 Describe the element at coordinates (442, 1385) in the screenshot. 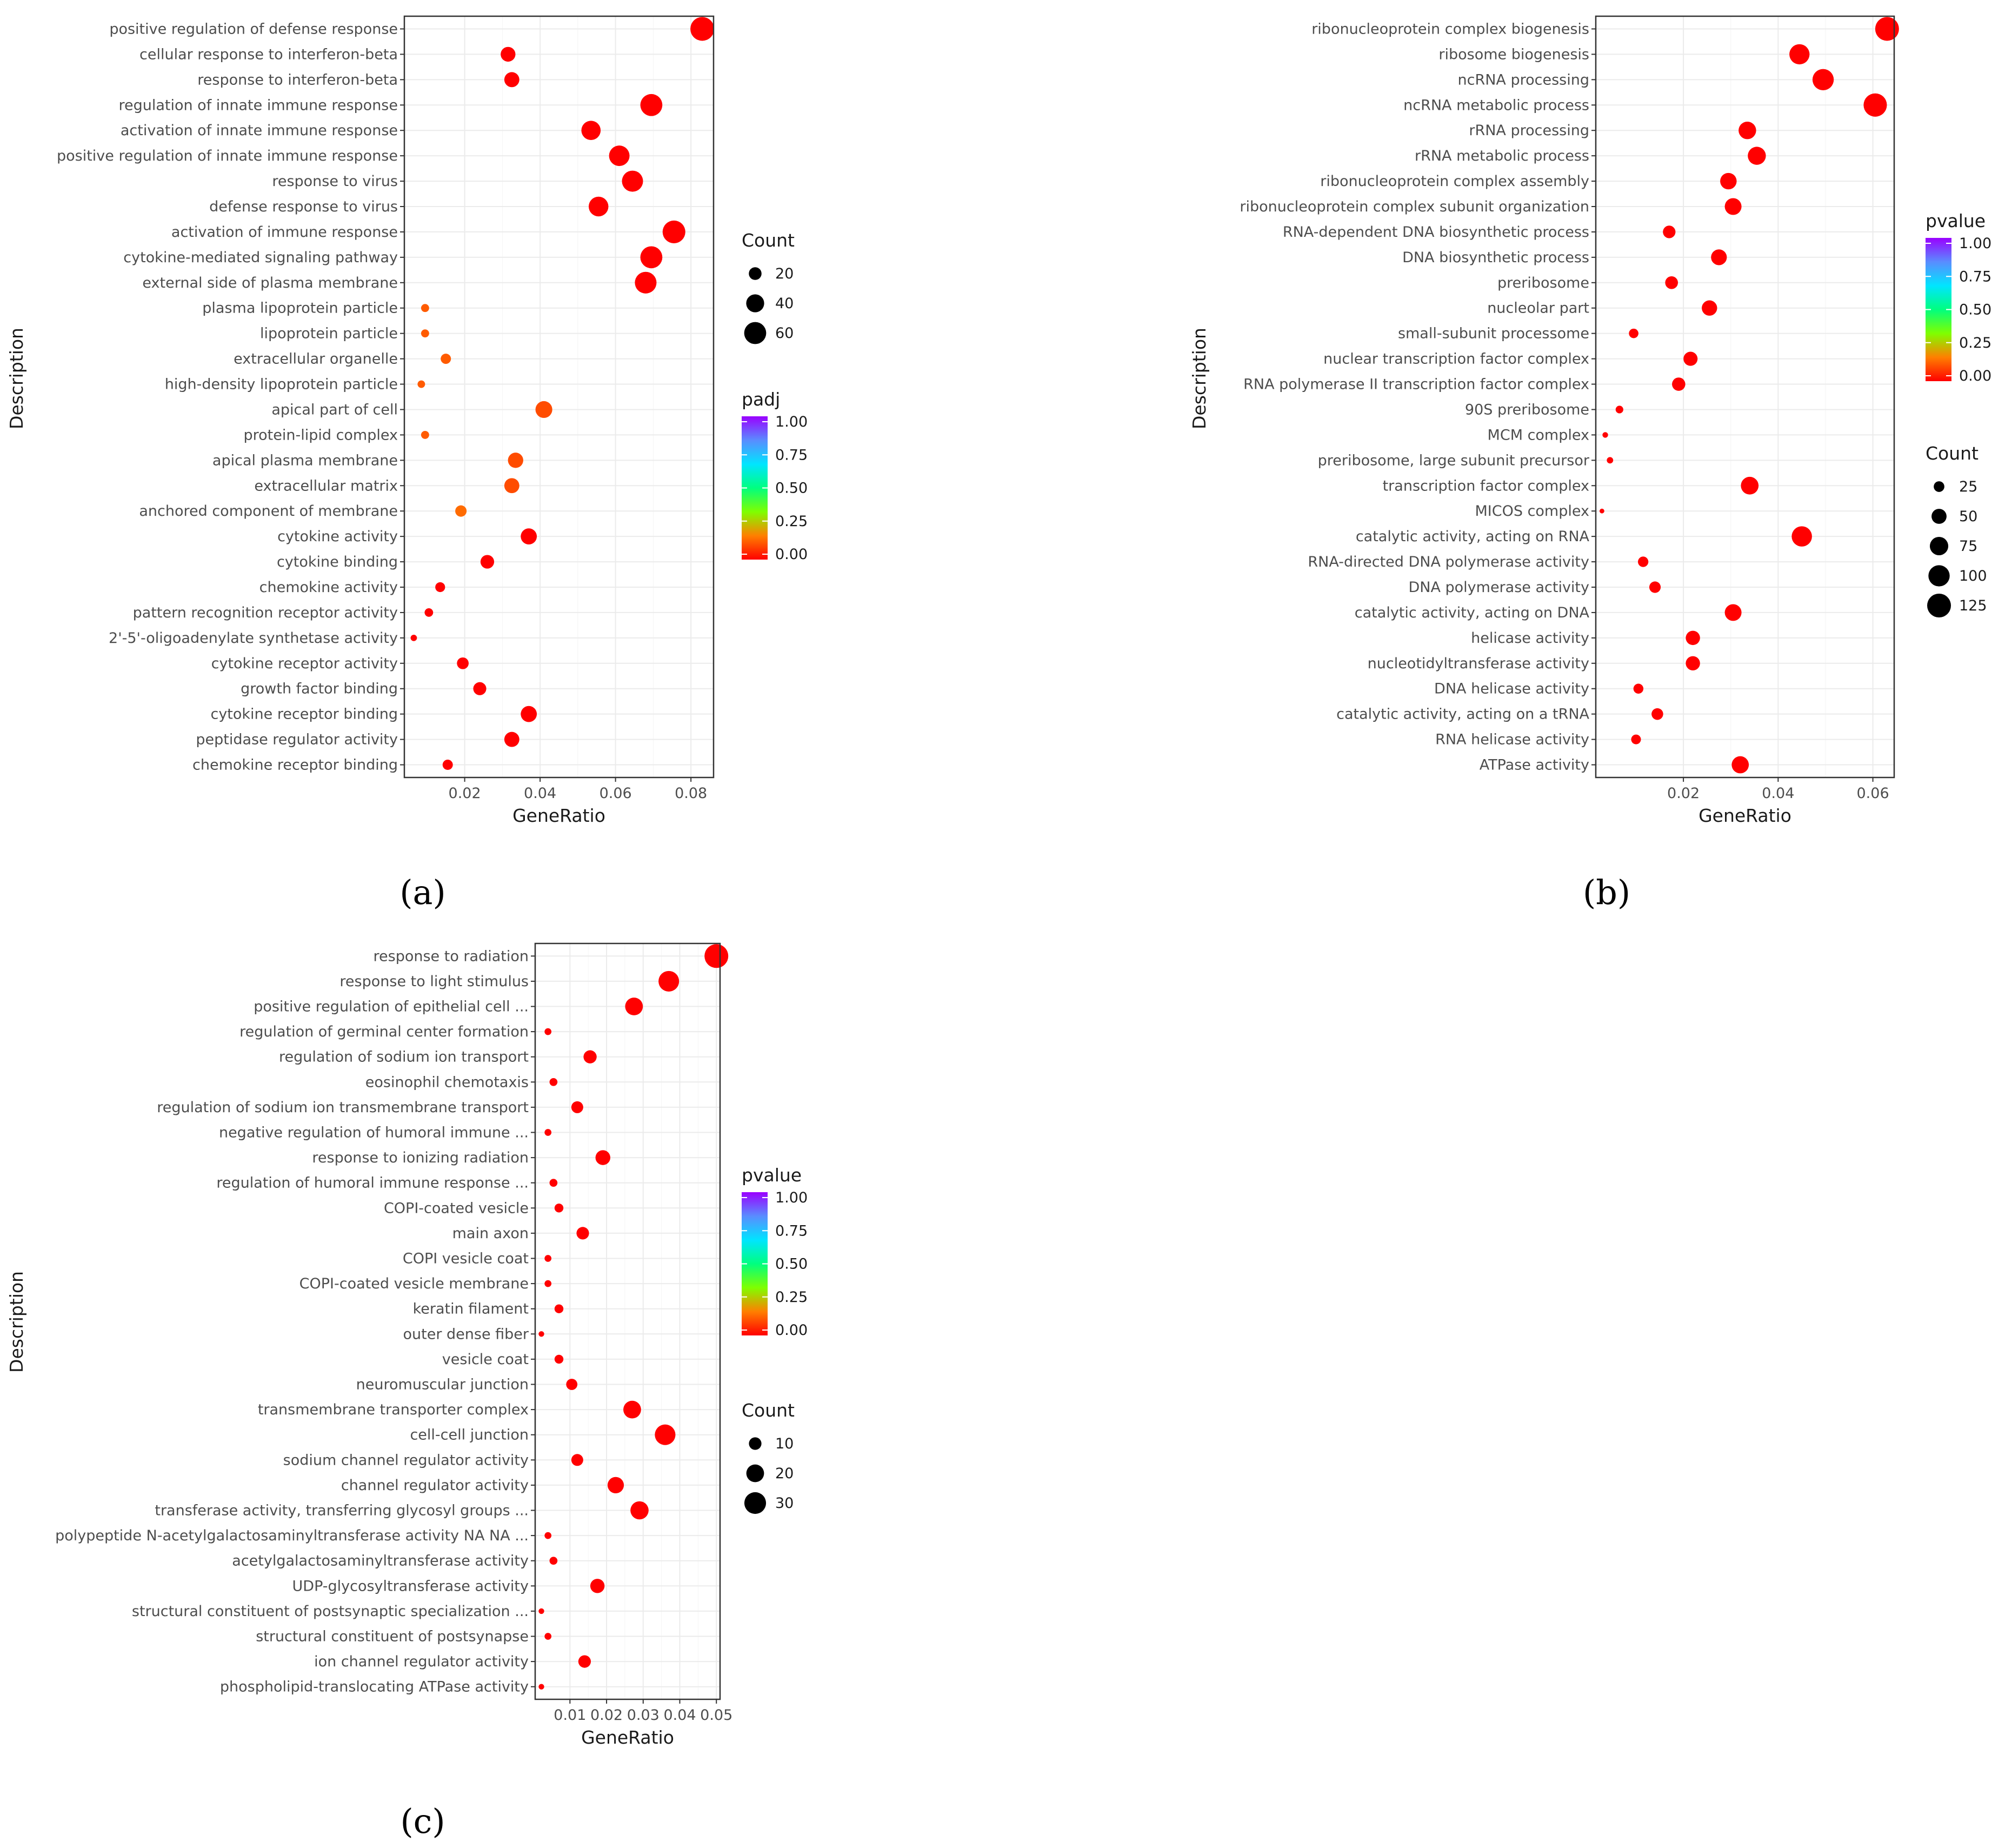

I see `y-tick-label: neuromuscular junction` at that location.